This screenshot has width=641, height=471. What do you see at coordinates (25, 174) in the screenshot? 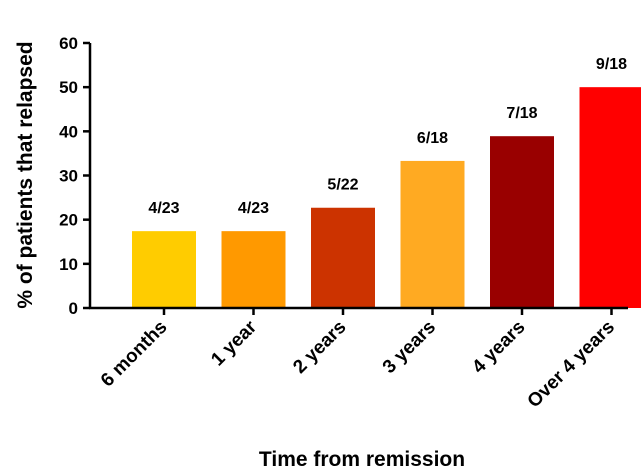
I see `y-axis-title: % of patients that relapsed` at bounding box center [25, 174].